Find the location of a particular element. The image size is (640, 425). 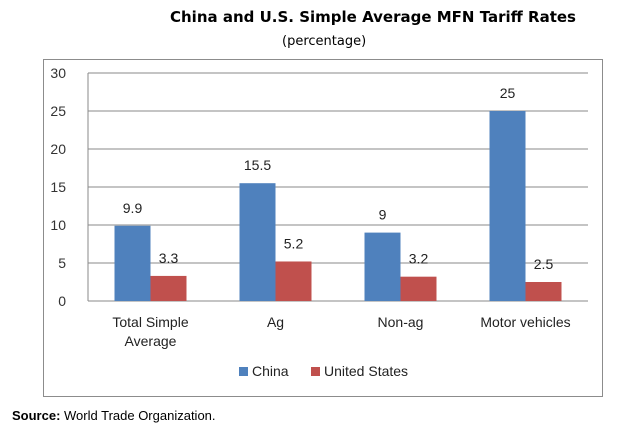

data-label: 15.5 is located at coordinates (257, 165).